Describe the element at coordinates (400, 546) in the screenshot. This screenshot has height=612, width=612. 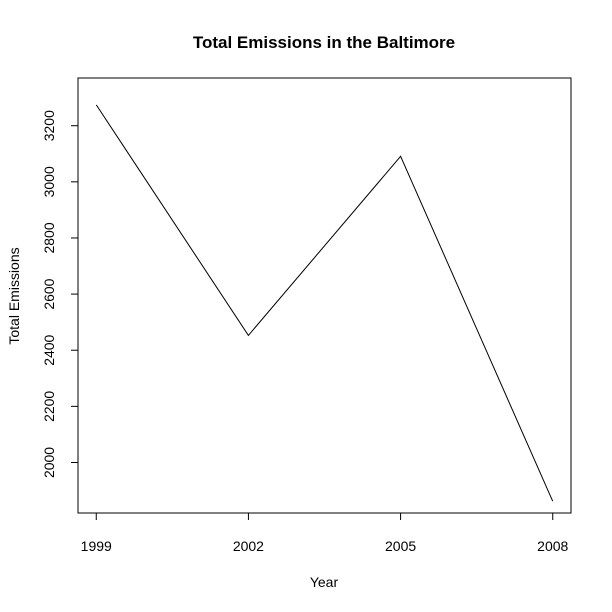
I see `x-tick-label: 2005` at that location.